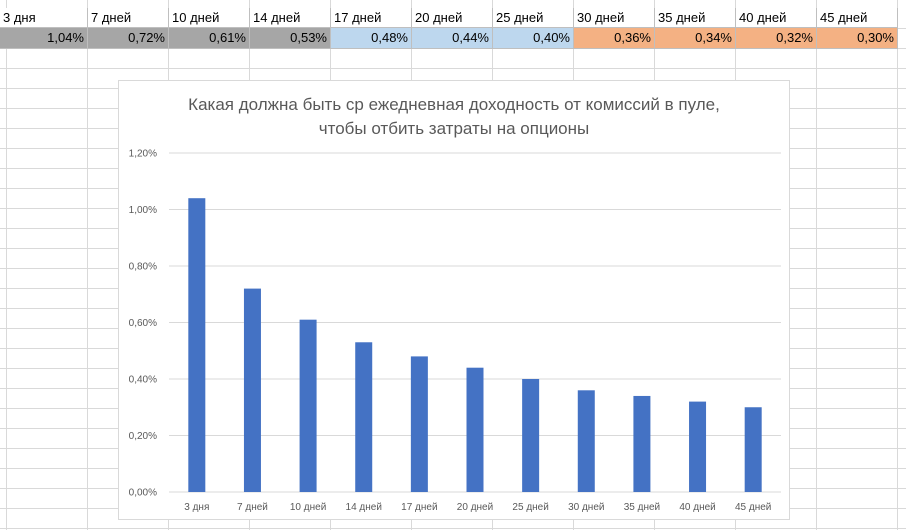  What do you see at coordinates (454, 128) in the screenshot?
I see `chart-title-line-2: чтобы отбить затраты на опционы` at bounding box center [454, 128].